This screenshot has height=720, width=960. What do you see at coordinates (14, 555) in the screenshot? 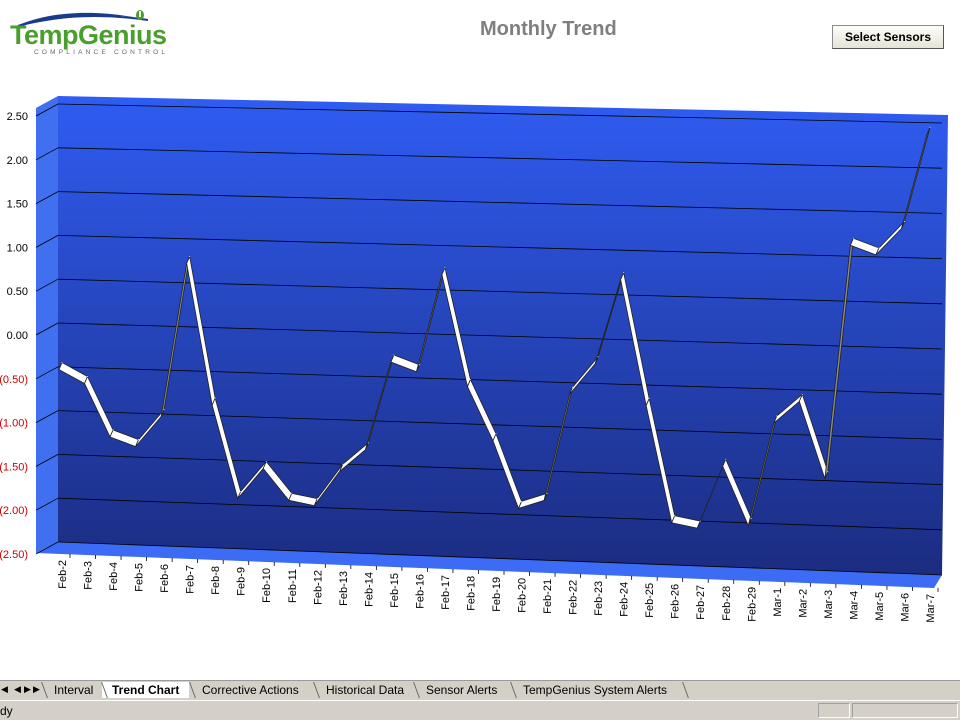
I see `y-tick-label: (2.50)` at bounding box center [14, 555].